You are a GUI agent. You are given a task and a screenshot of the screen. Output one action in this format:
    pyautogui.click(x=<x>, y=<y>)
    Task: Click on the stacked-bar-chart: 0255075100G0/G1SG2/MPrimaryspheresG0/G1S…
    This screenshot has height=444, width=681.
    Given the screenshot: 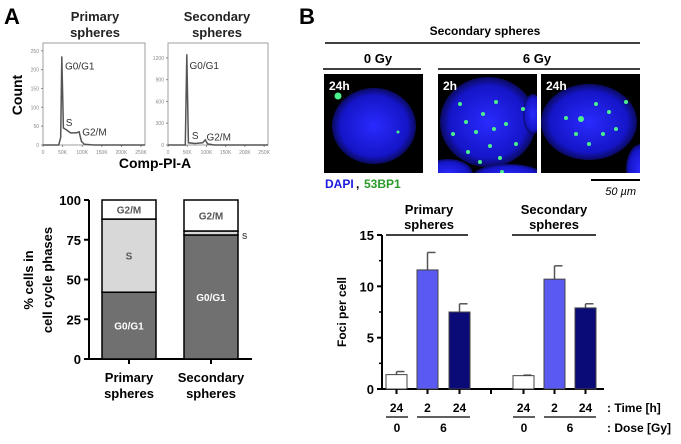 What is the action you would take?
    pyautogui.click(x=155, y=297)
    